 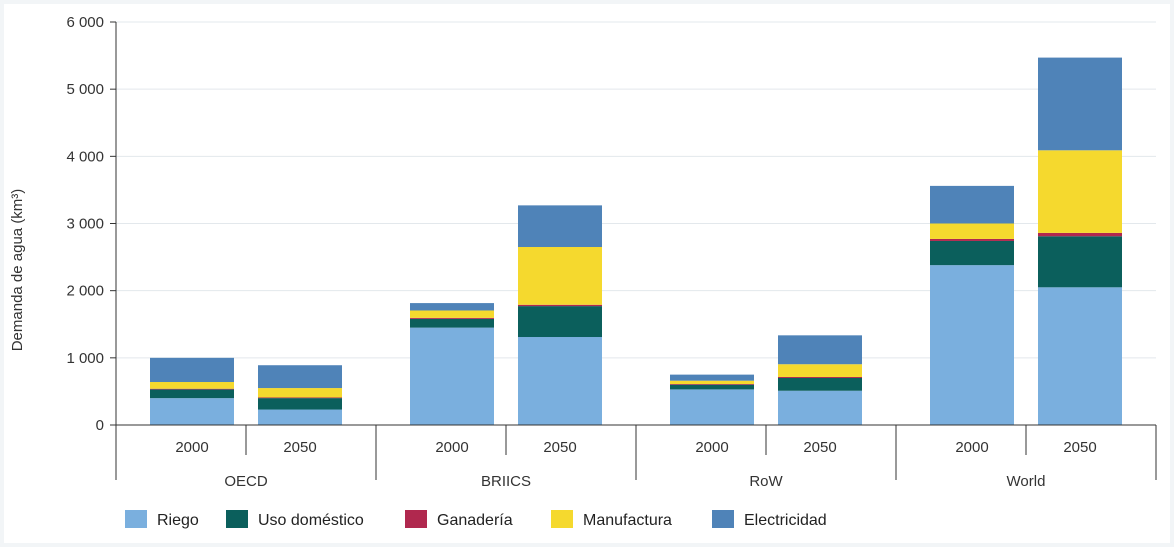 I want to click on legend-label: Ganadería, so click(x=475, y=520).